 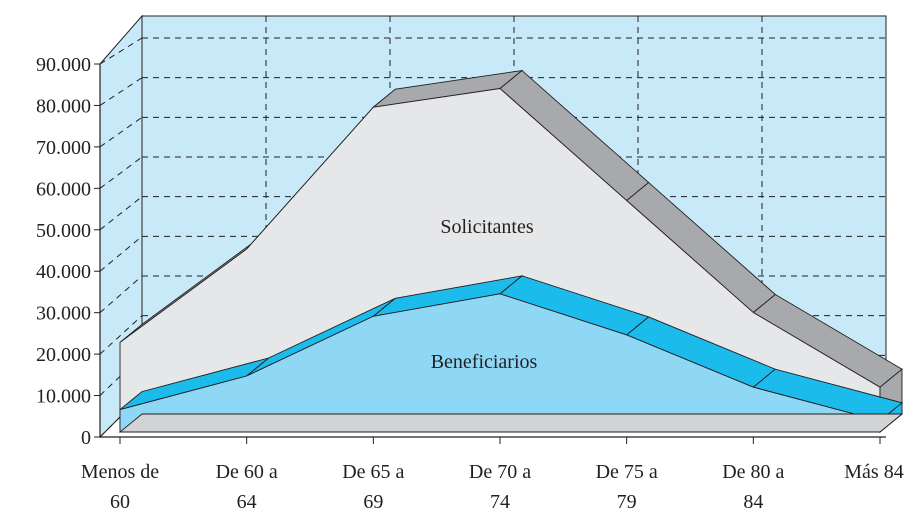 What do you see at coordinates (484, 294) in the screenshot?
I see `series-labels: Solicitantes Beneficiarios` at bounding box center [484, 294].